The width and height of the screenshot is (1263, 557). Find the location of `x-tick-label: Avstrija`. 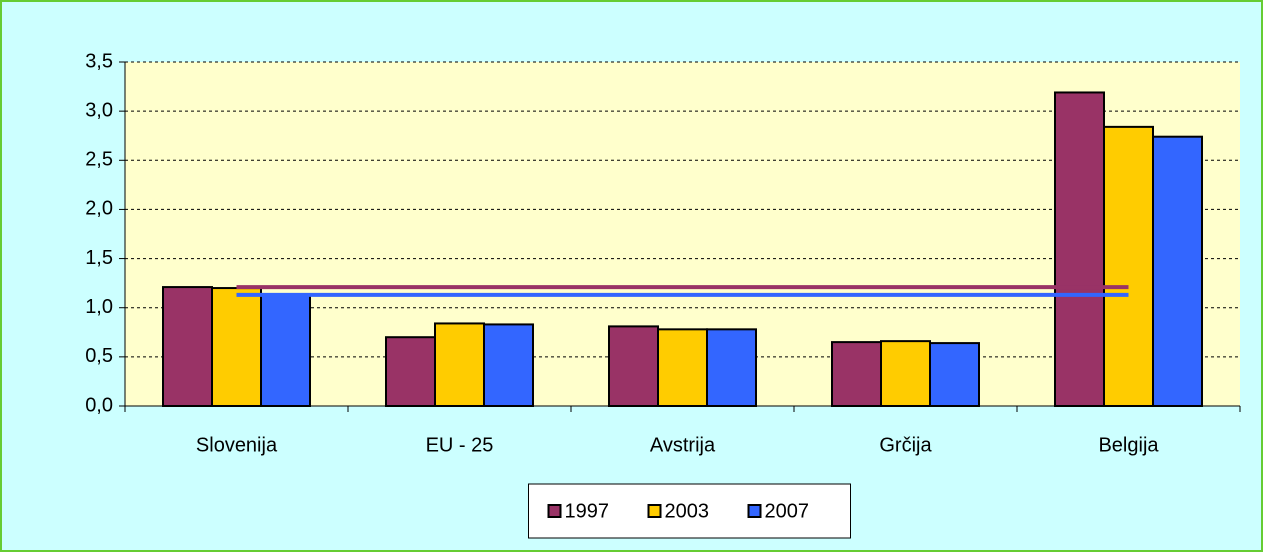

x-tick-label: Avstrija is located at coordinates (683, 445).